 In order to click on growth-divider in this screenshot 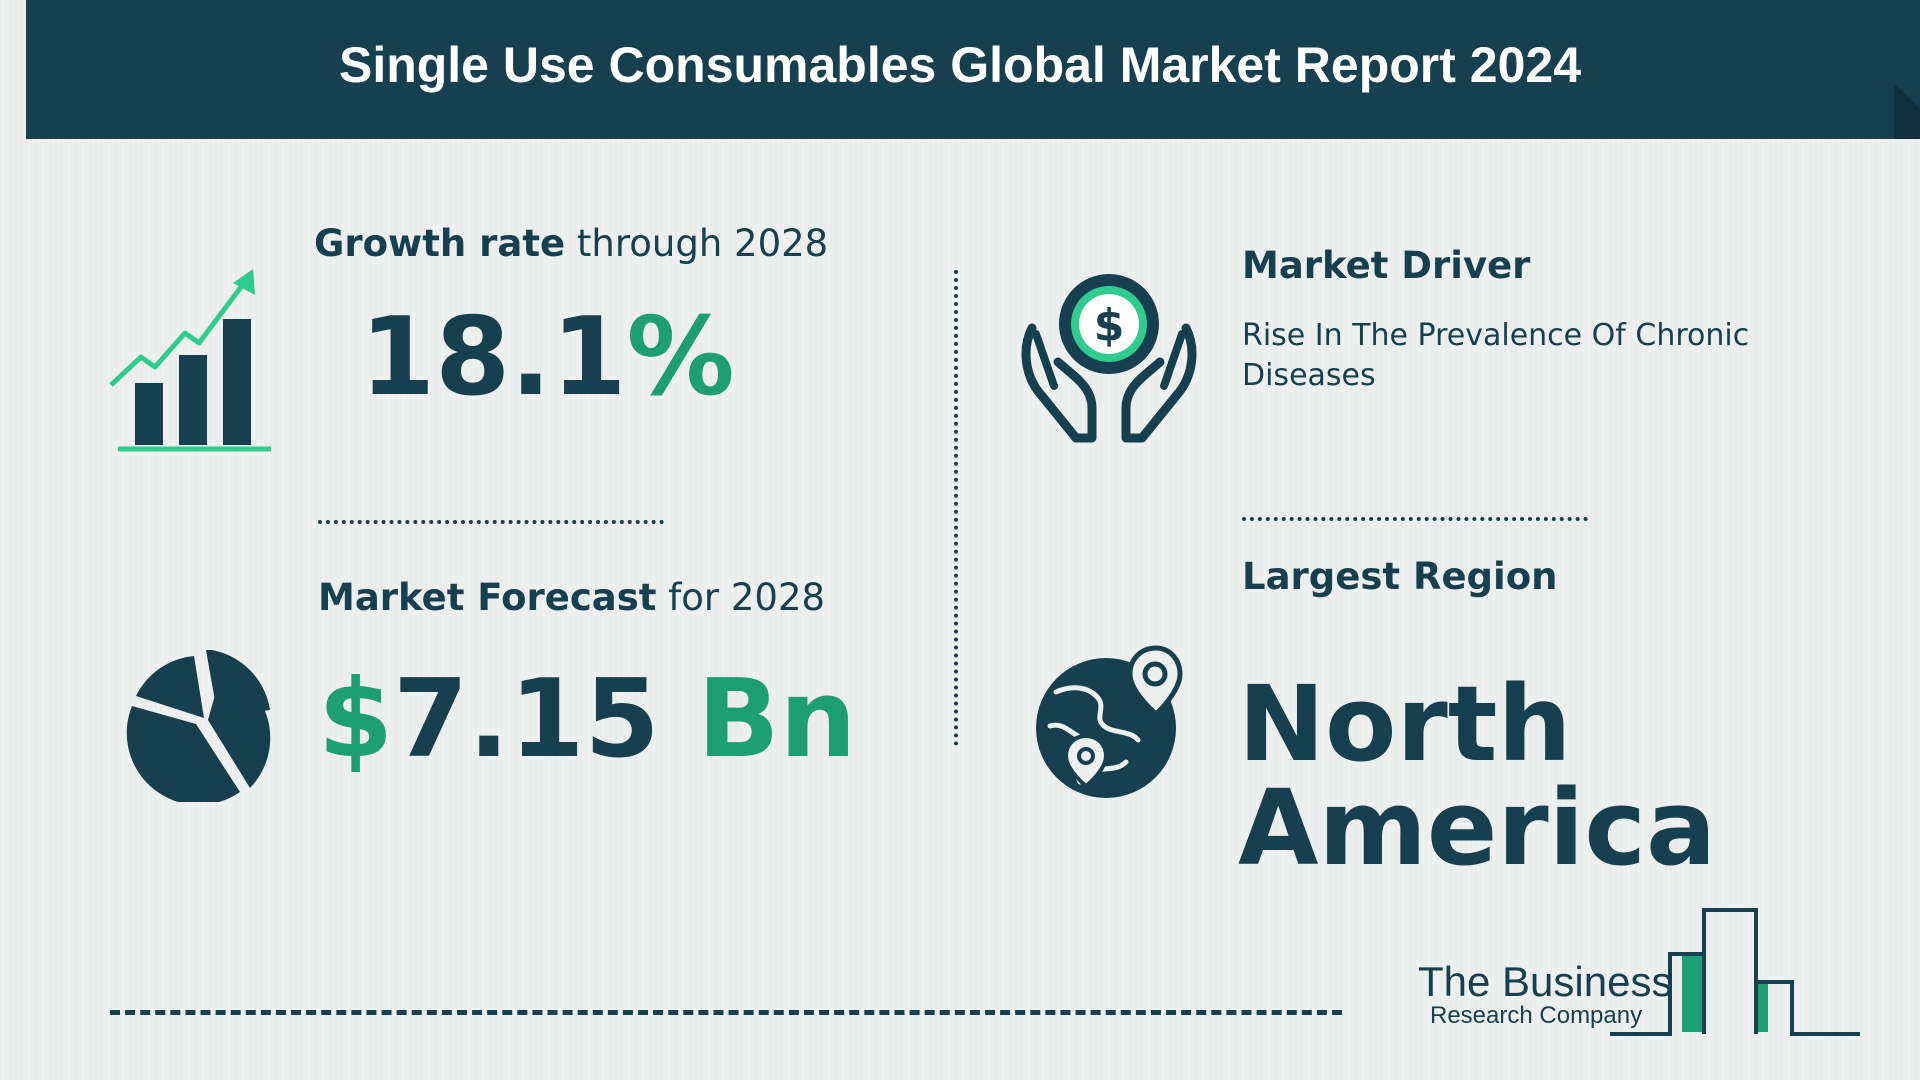, I will do `click(491, 522)`.